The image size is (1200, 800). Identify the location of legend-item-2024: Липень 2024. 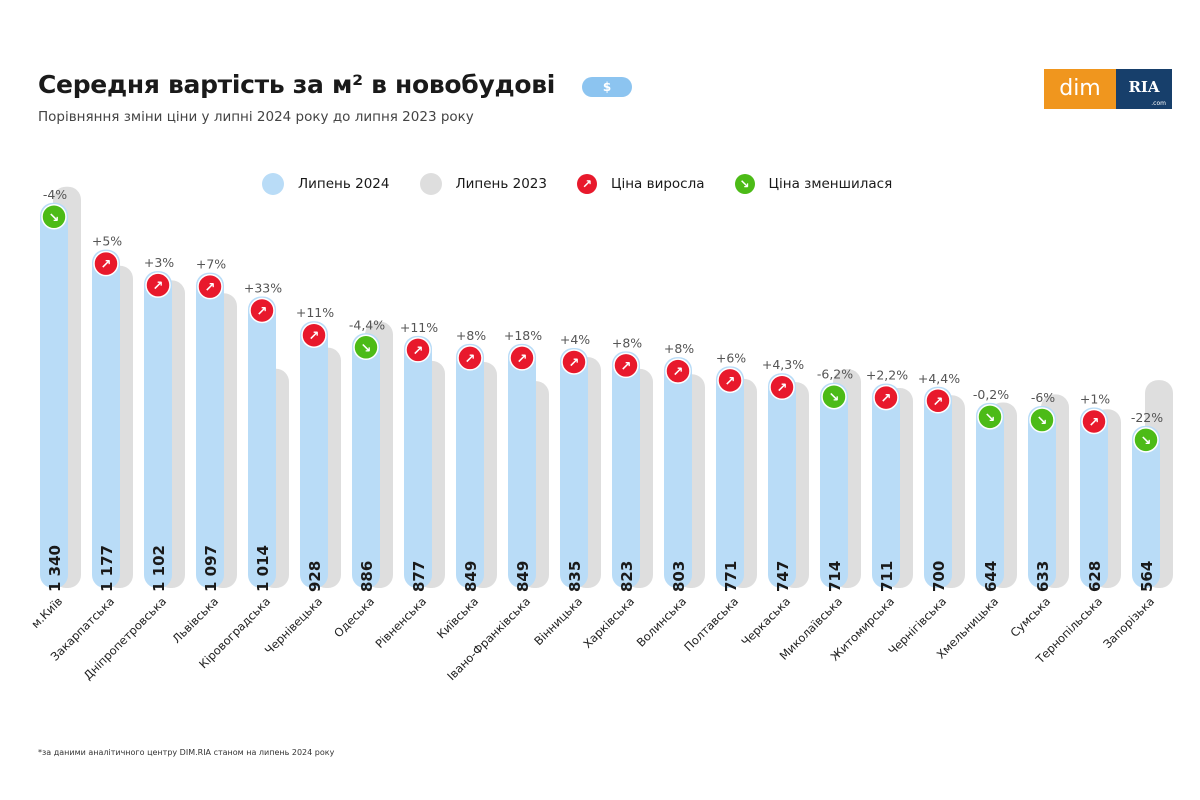
(326, 184).